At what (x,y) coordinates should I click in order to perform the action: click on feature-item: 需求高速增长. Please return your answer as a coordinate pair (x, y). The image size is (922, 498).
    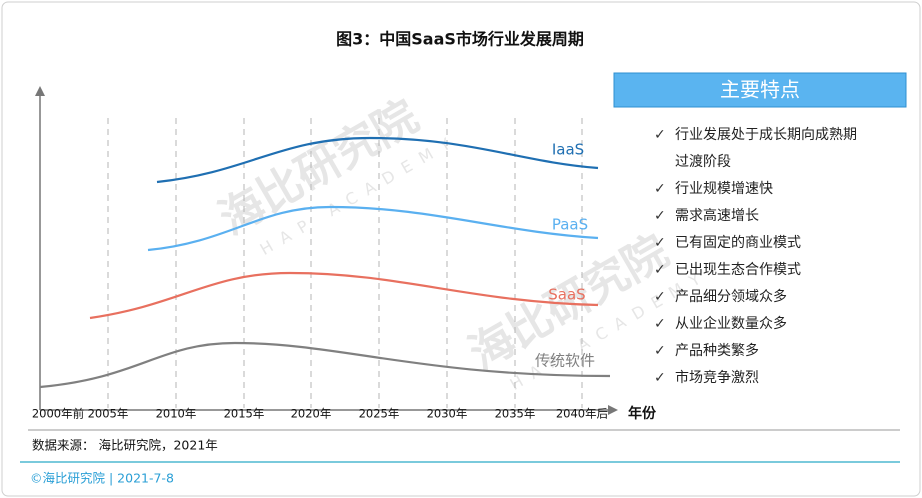
    Looking at the image, I should click on (755, 216).